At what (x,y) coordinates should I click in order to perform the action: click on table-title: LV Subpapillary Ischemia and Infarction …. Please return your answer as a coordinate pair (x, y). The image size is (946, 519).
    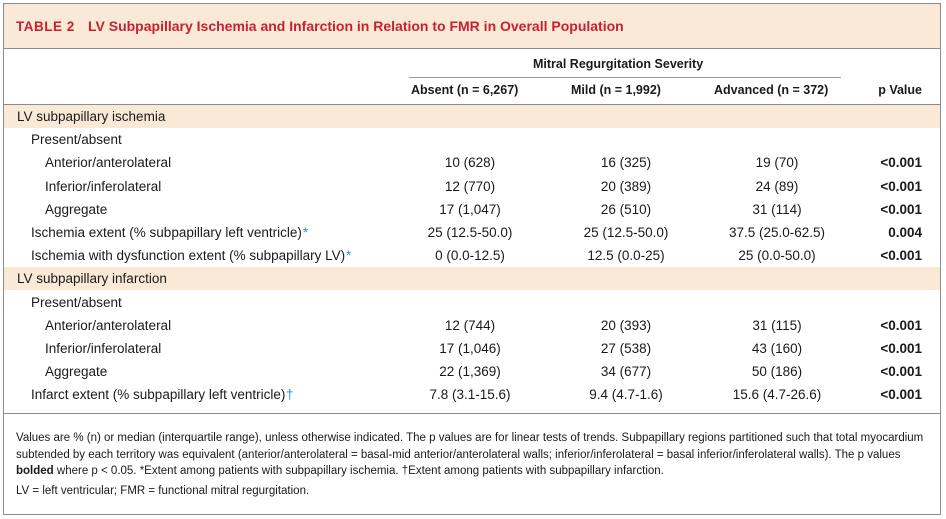
    Looking at the image, I should click on (356, 26).